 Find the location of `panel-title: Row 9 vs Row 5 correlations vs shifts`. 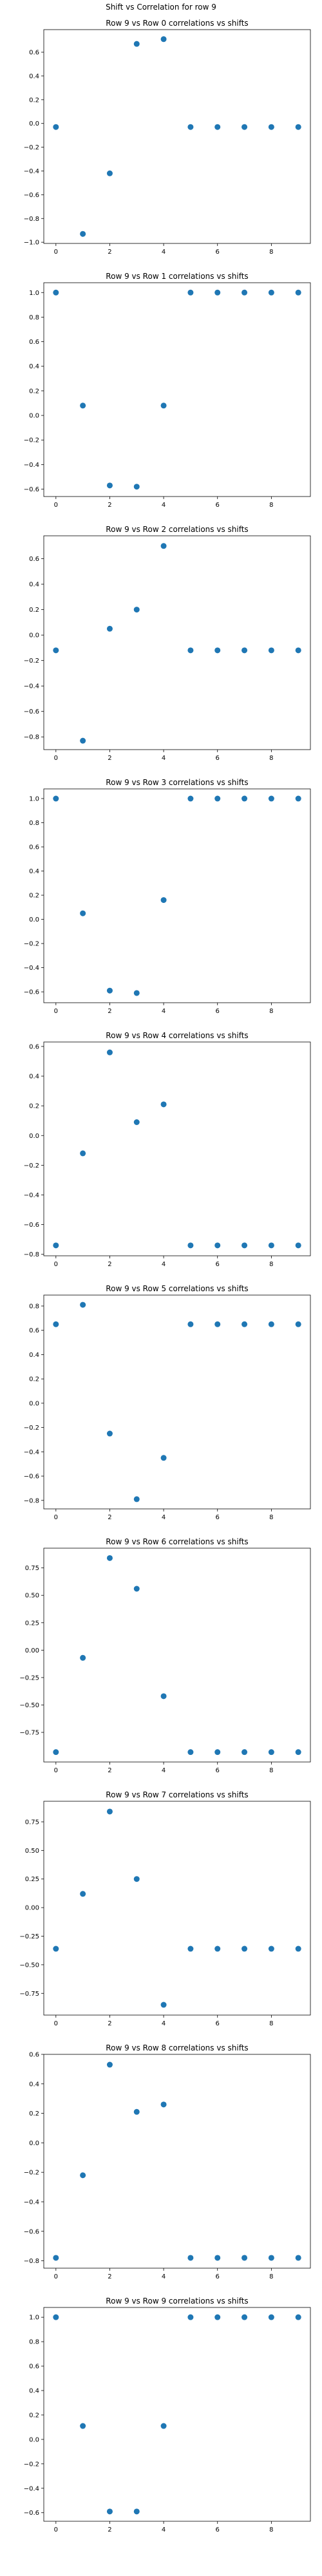

panel-title: Row 9 vs Row 5 correlations vs shifts is located at coordinates (177, 1288).